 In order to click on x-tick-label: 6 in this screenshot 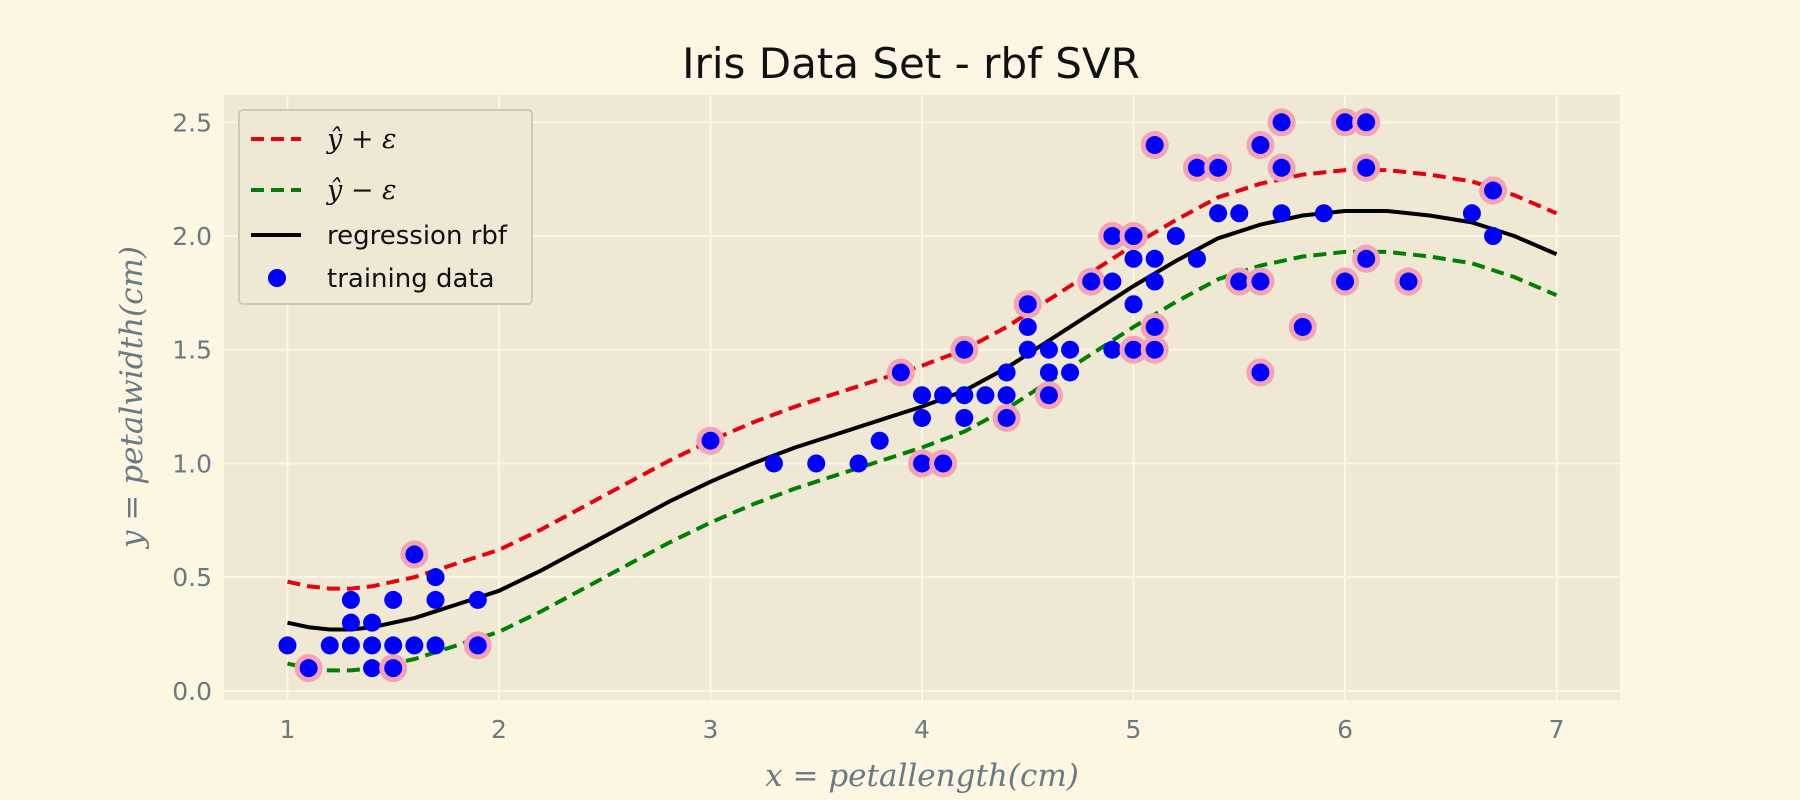, I will do `click(1345, 729)`.